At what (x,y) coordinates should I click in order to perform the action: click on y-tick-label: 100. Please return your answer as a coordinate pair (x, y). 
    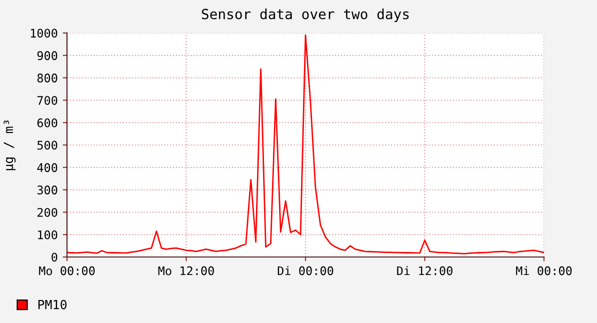
    Looking at the image, I should click on (48, 235).